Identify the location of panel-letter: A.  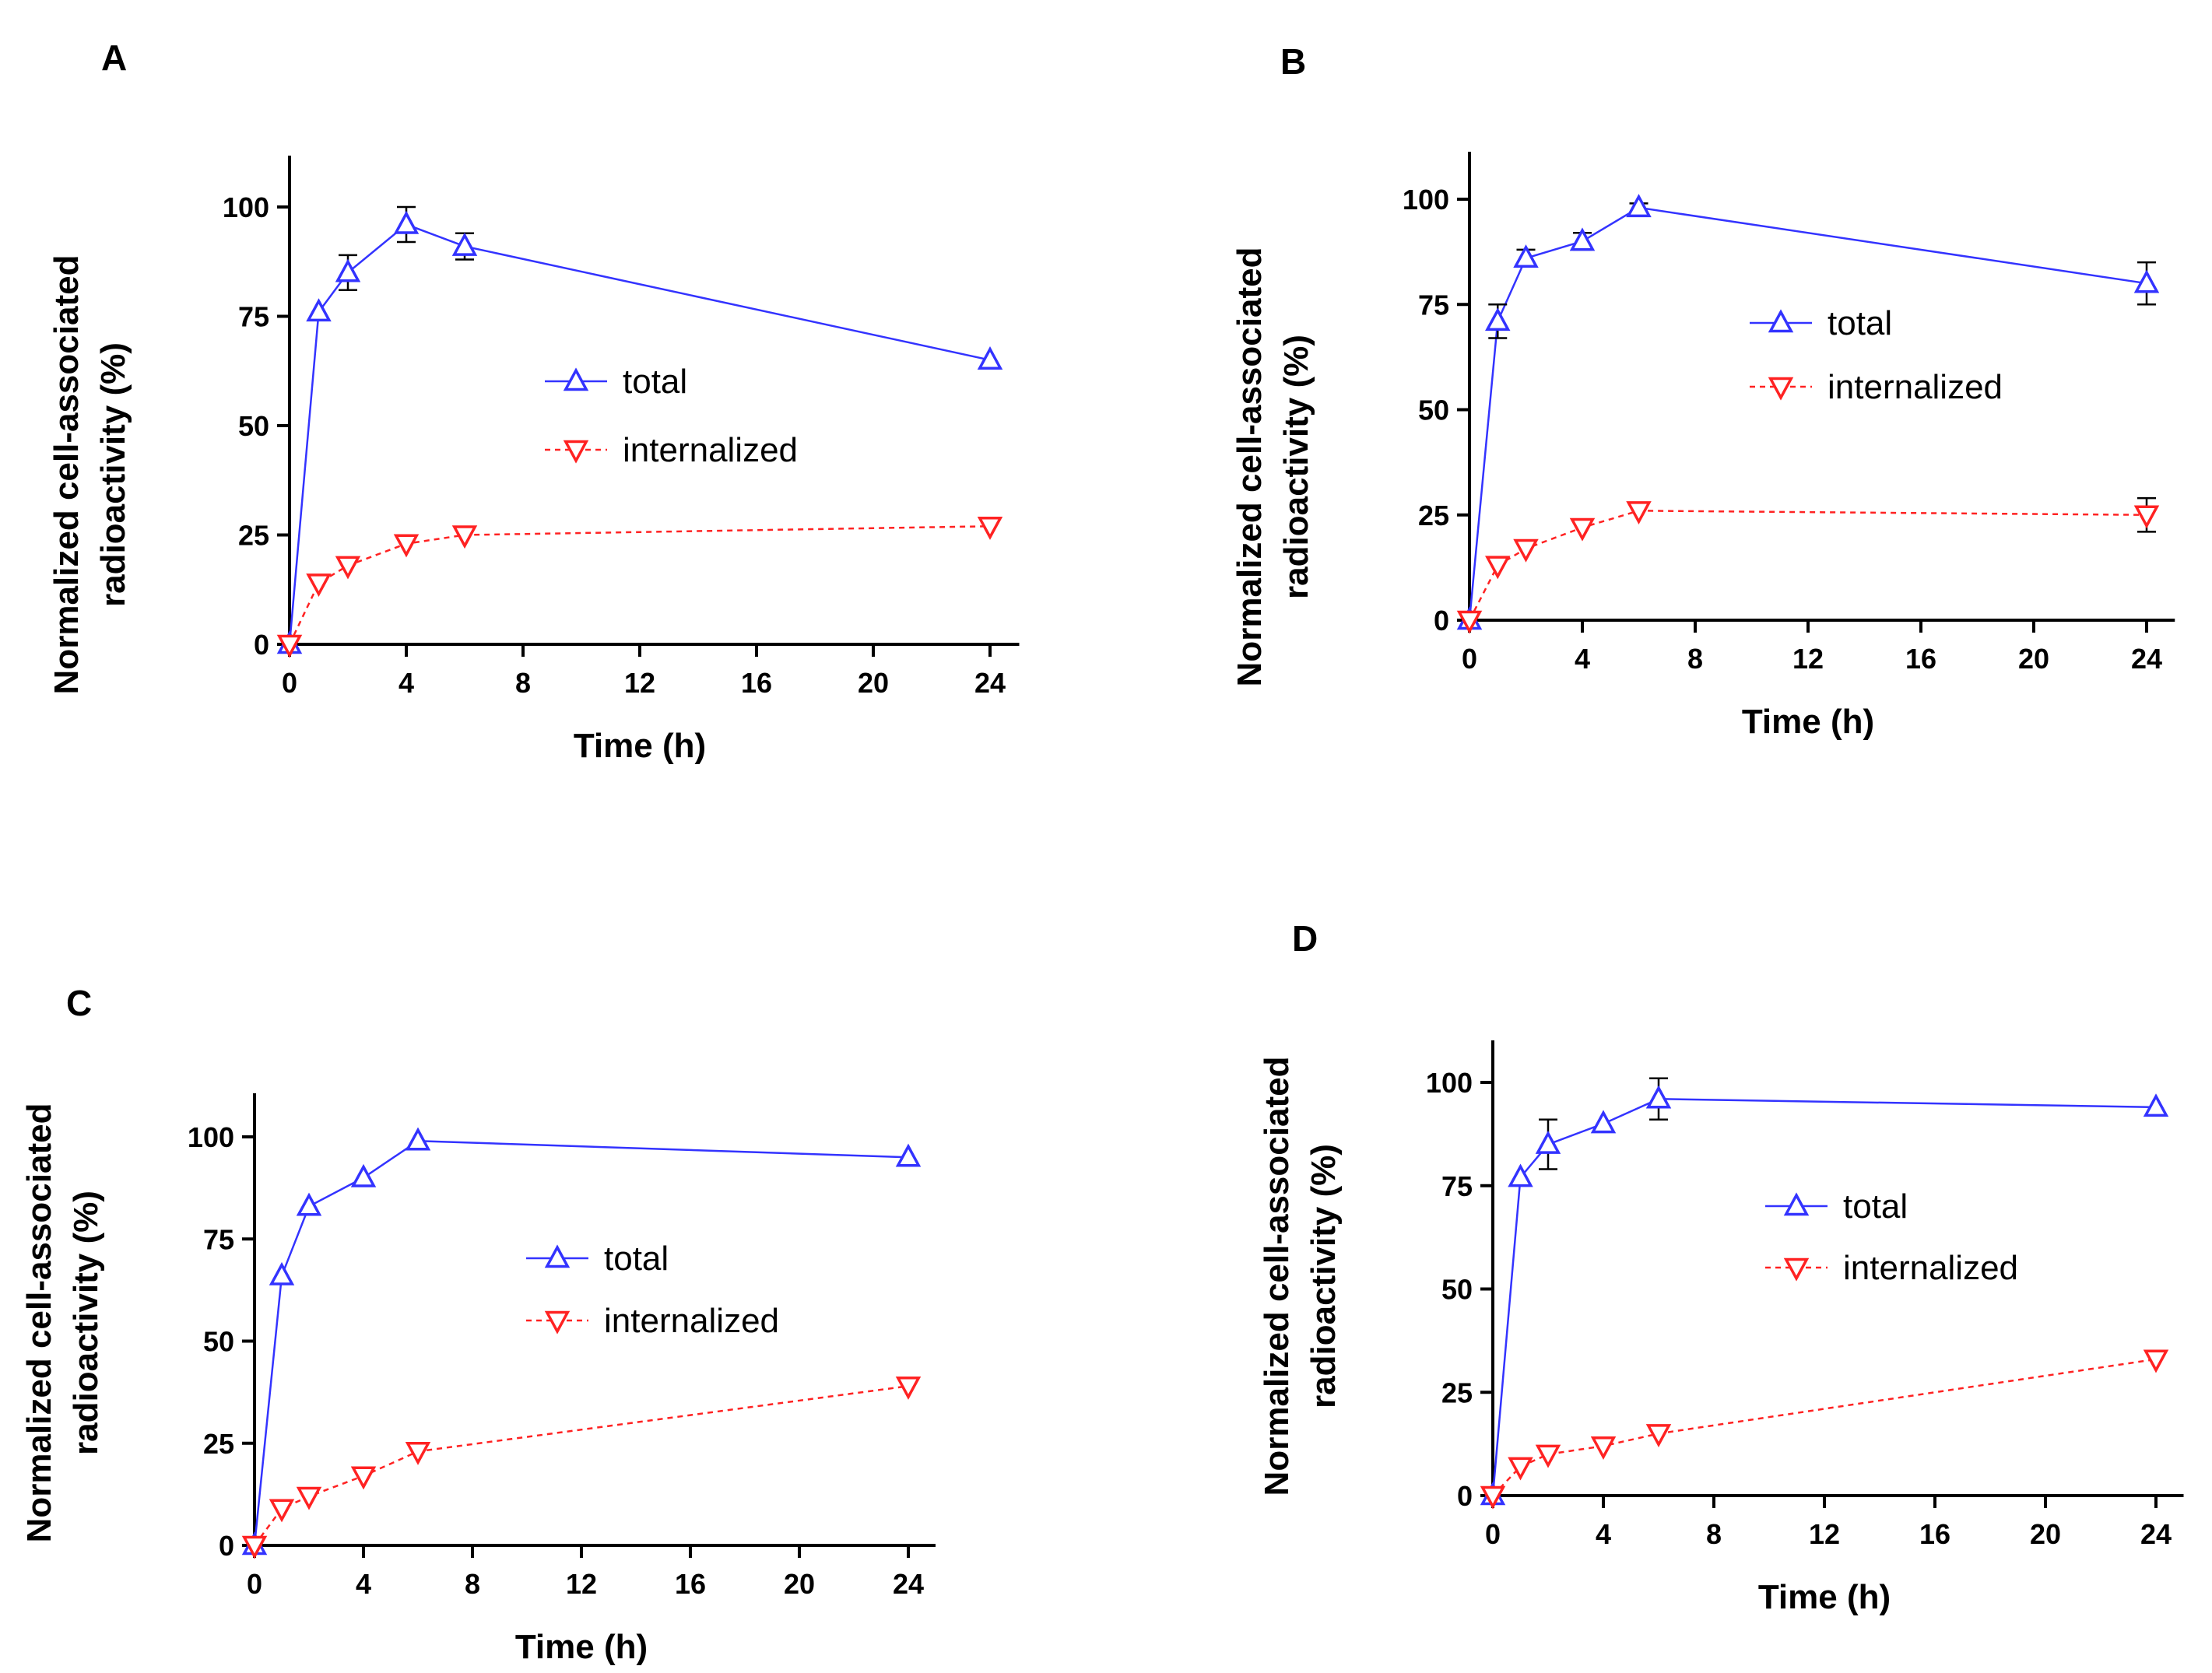
(114, 57).